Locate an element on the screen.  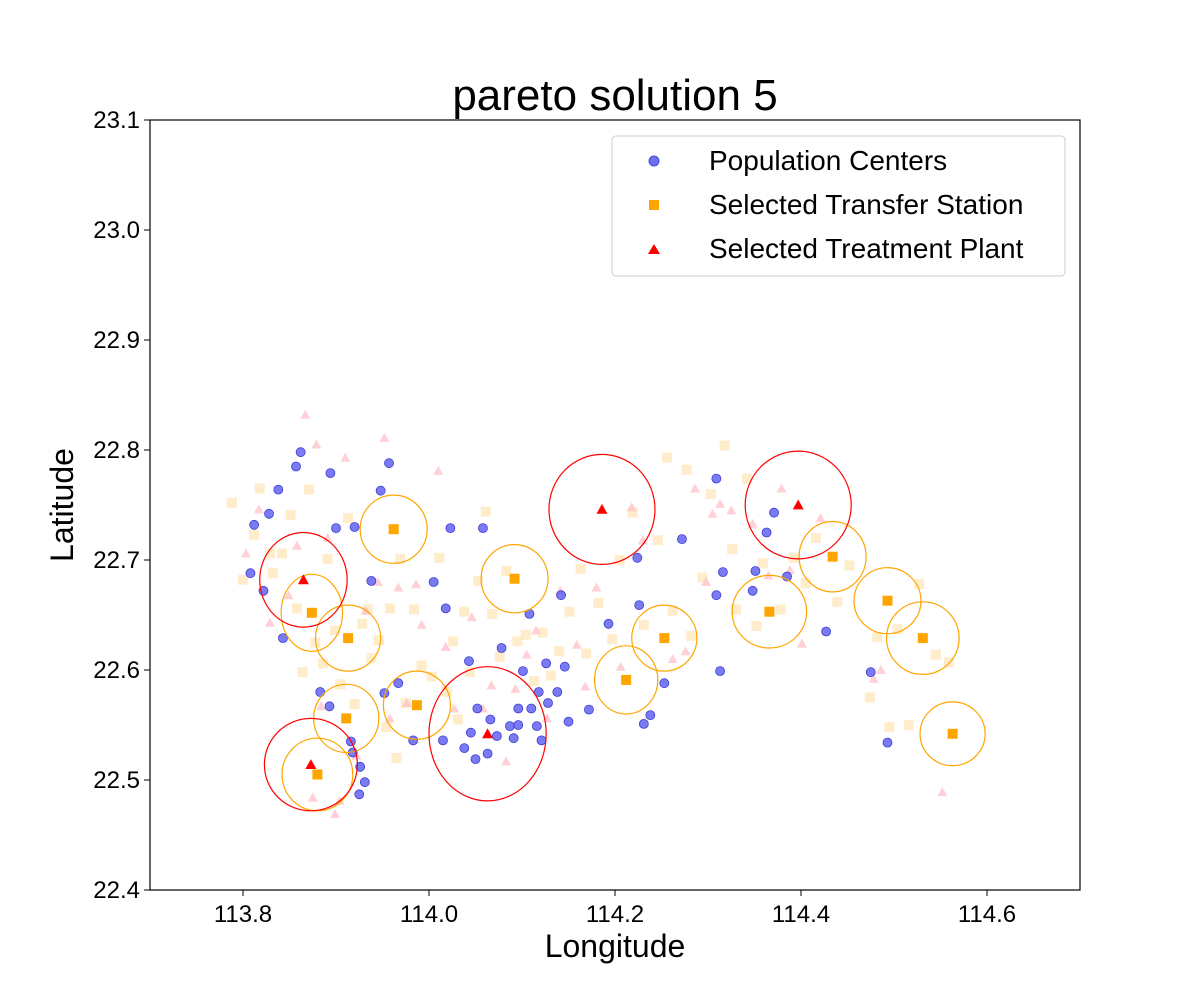
y-tick-label: 22.8 is located at coordinates (116, 450).